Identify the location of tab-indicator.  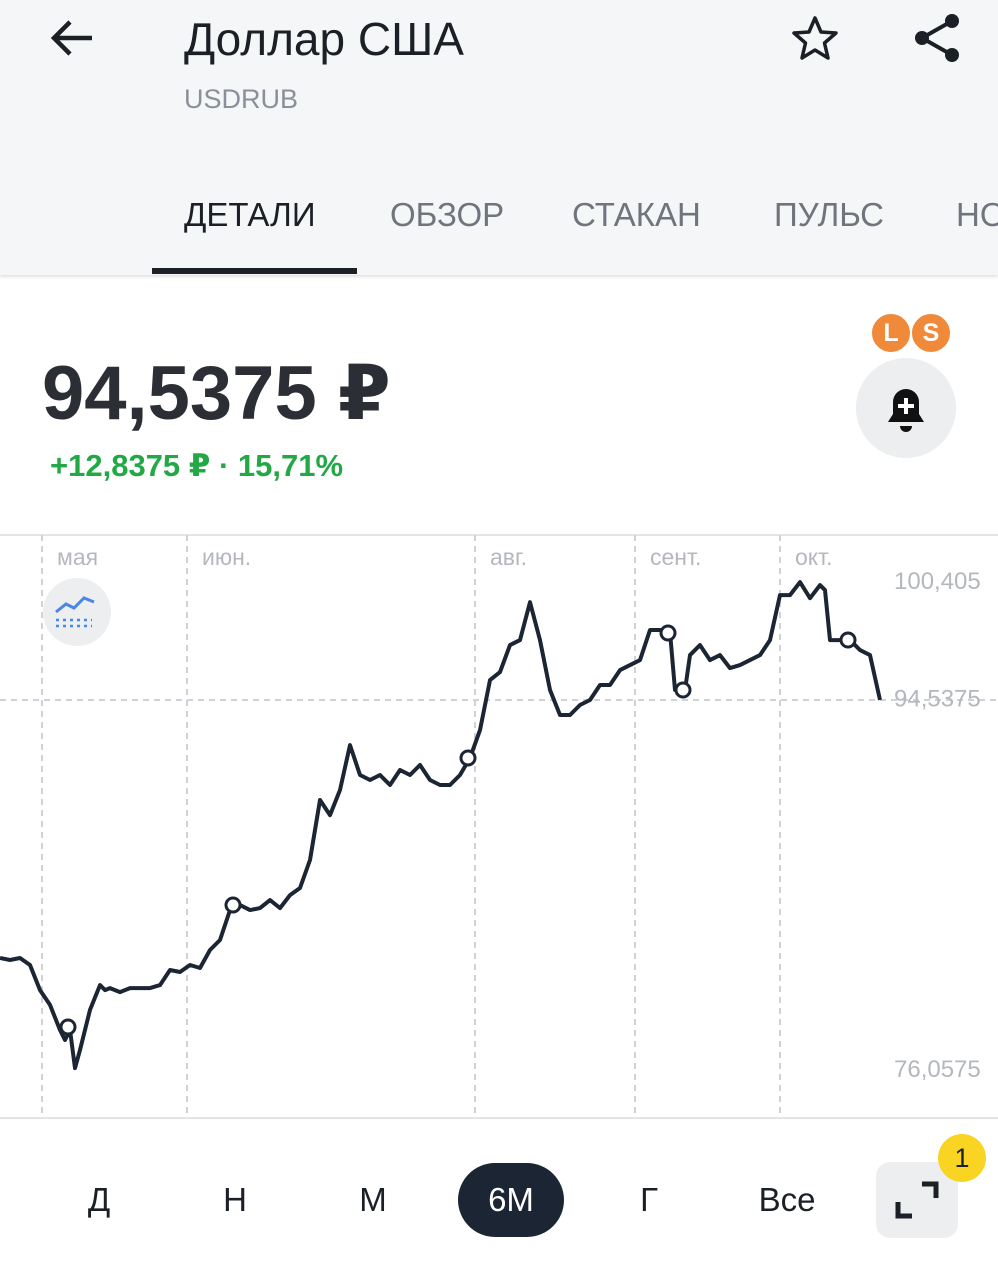
(254, 271).